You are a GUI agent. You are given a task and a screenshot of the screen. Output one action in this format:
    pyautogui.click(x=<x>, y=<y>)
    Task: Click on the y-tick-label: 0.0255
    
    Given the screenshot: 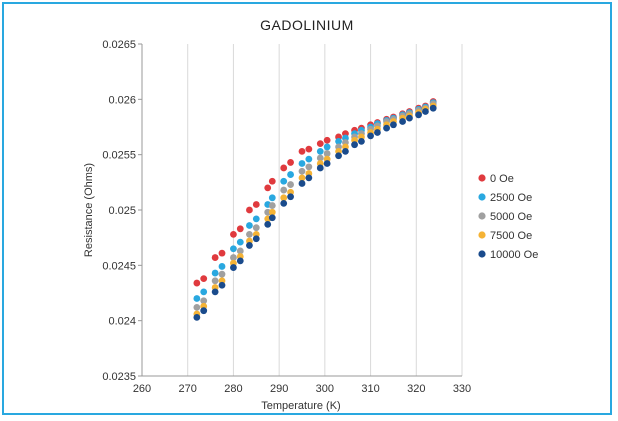 What is the action you would take?
    pyautogui.click(x=119, y=156)
    